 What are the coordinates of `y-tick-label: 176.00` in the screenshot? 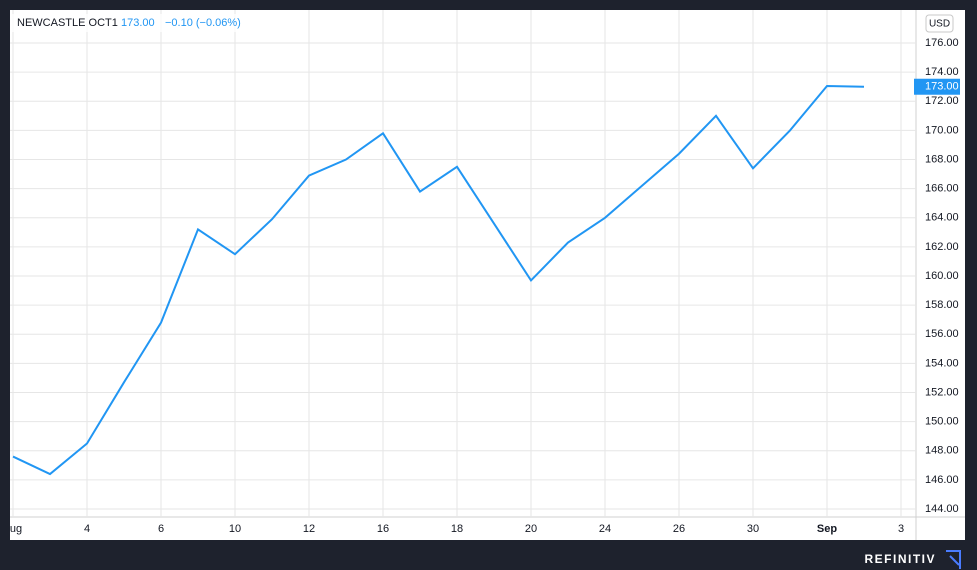 It's located at (942, 43).